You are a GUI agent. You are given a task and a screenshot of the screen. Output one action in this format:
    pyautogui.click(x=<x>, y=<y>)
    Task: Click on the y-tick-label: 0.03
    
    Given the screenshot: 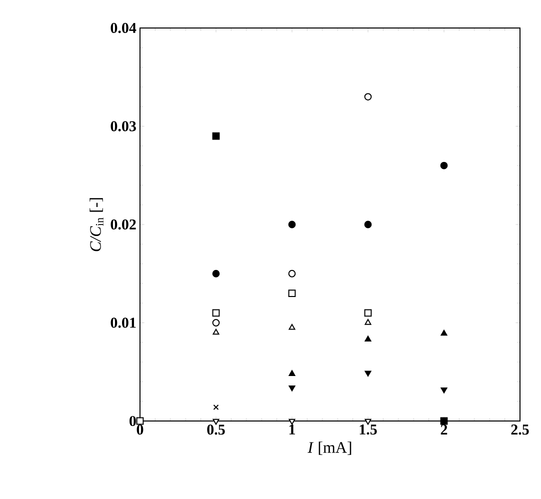 What is the action you would take?
    pyautogui.click(x=123, y=126)
    